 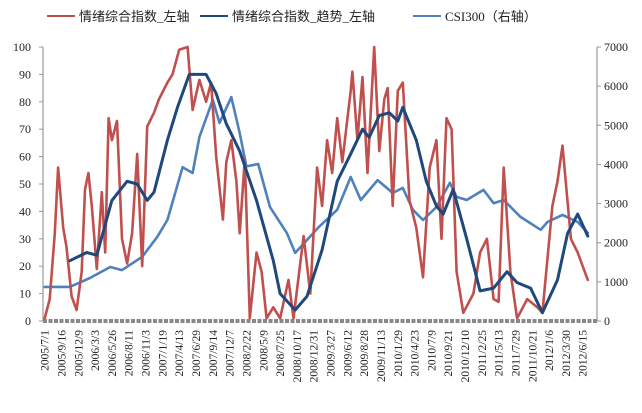 I want to click on x-tick-label: 2011/2/25, so click(x=483, y=353).